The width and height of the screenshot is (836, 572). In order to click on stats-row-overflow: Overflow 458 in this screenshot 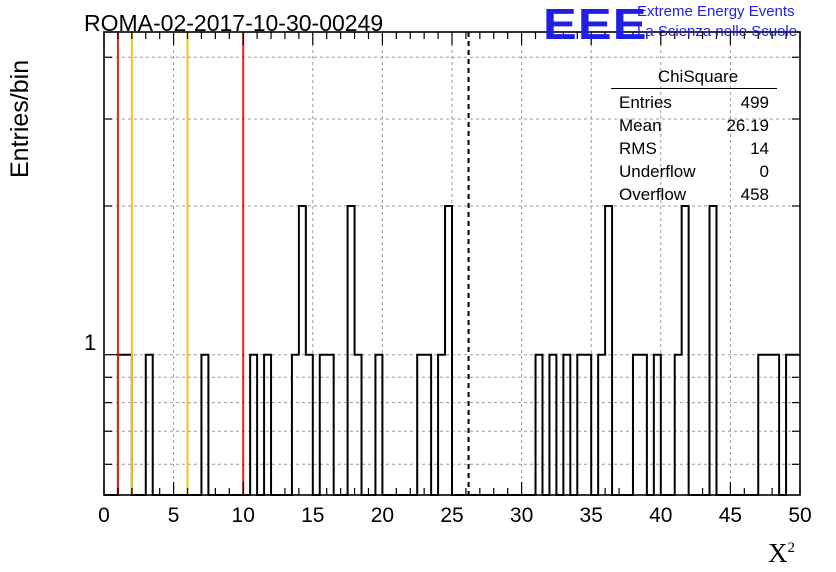, I will do `click(694, 194)`.